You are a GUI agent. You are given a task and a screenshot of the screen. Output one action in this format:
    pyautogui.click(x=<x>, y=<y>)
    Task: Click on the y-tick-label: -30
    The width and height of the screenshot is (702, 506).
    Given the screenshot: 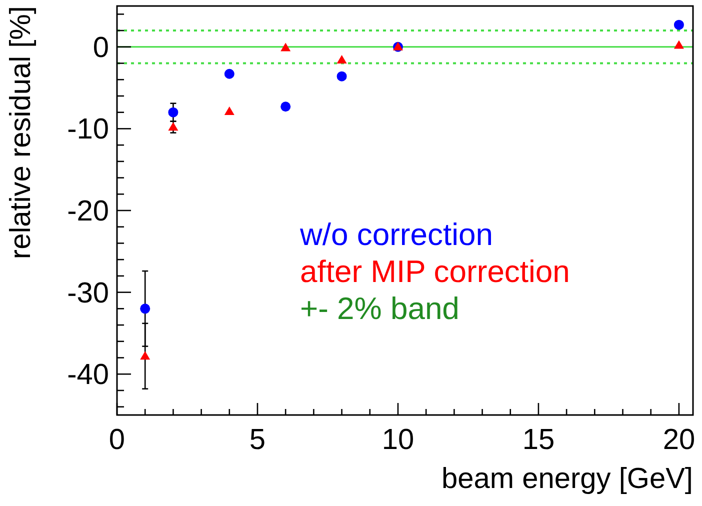 What is the action you would take?
    pyautogui.click(x=88, y=293)
    